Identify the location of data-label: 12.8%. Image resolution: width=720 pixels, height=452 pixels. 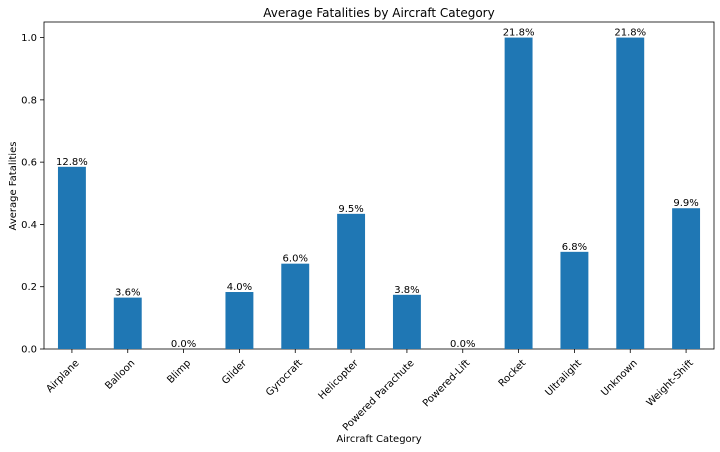
(72, 162).